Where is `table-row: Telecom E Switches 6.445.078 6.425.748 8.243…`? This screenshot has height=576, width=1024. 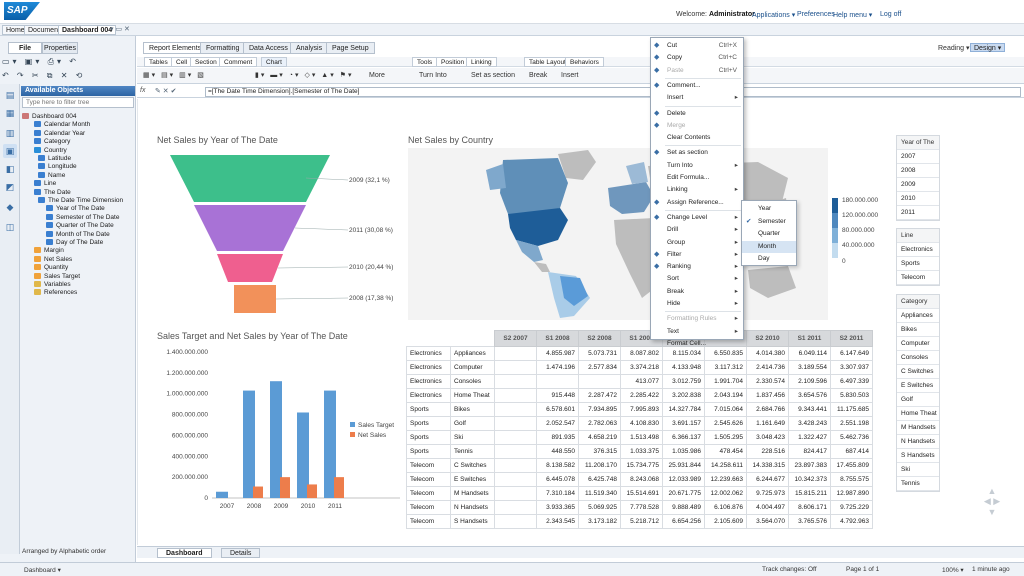 table-row: Telecom E Switches 6.445.078 6.425.748 8.243… is located at coordinates (639, 479).